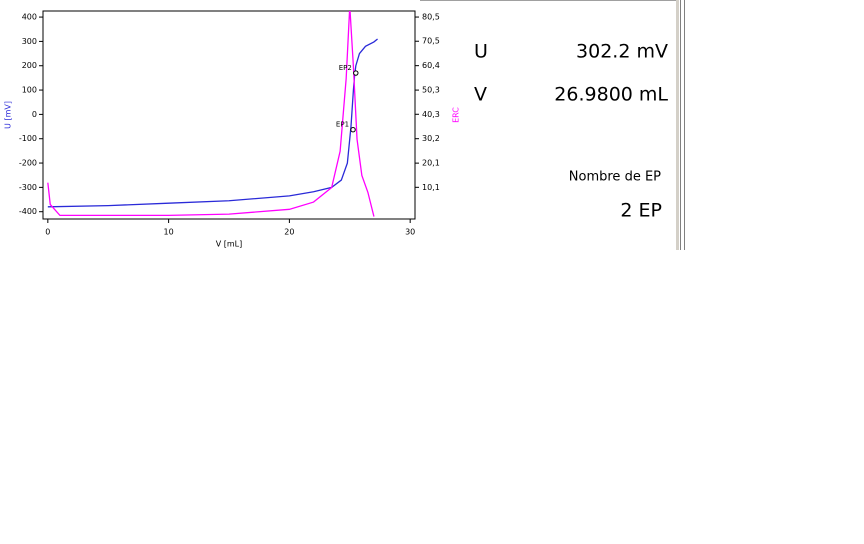  What do you see at coordinates (289, 232) in the screenshot?
I see `x-tick-label: 20` at bounding box center [289, 232].